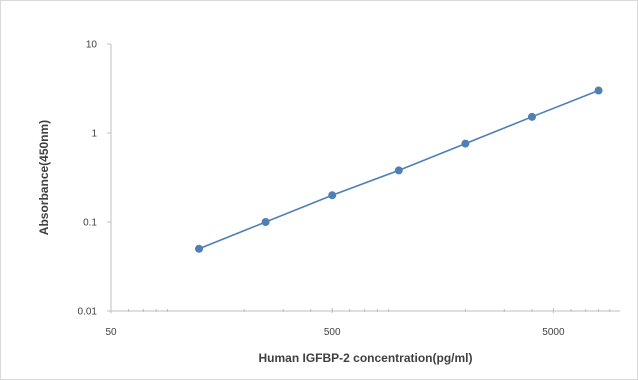 The image size is (638, 380). What do you see at coordinates (92, 45) in the screenshot?
I see `y-tick-label: 10` at bounding box center [92, 45].